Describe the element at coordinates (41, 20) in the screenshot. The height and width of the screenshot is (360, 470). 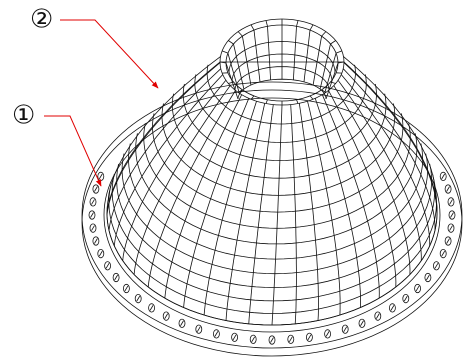
I see `label-2: ②` at that location.